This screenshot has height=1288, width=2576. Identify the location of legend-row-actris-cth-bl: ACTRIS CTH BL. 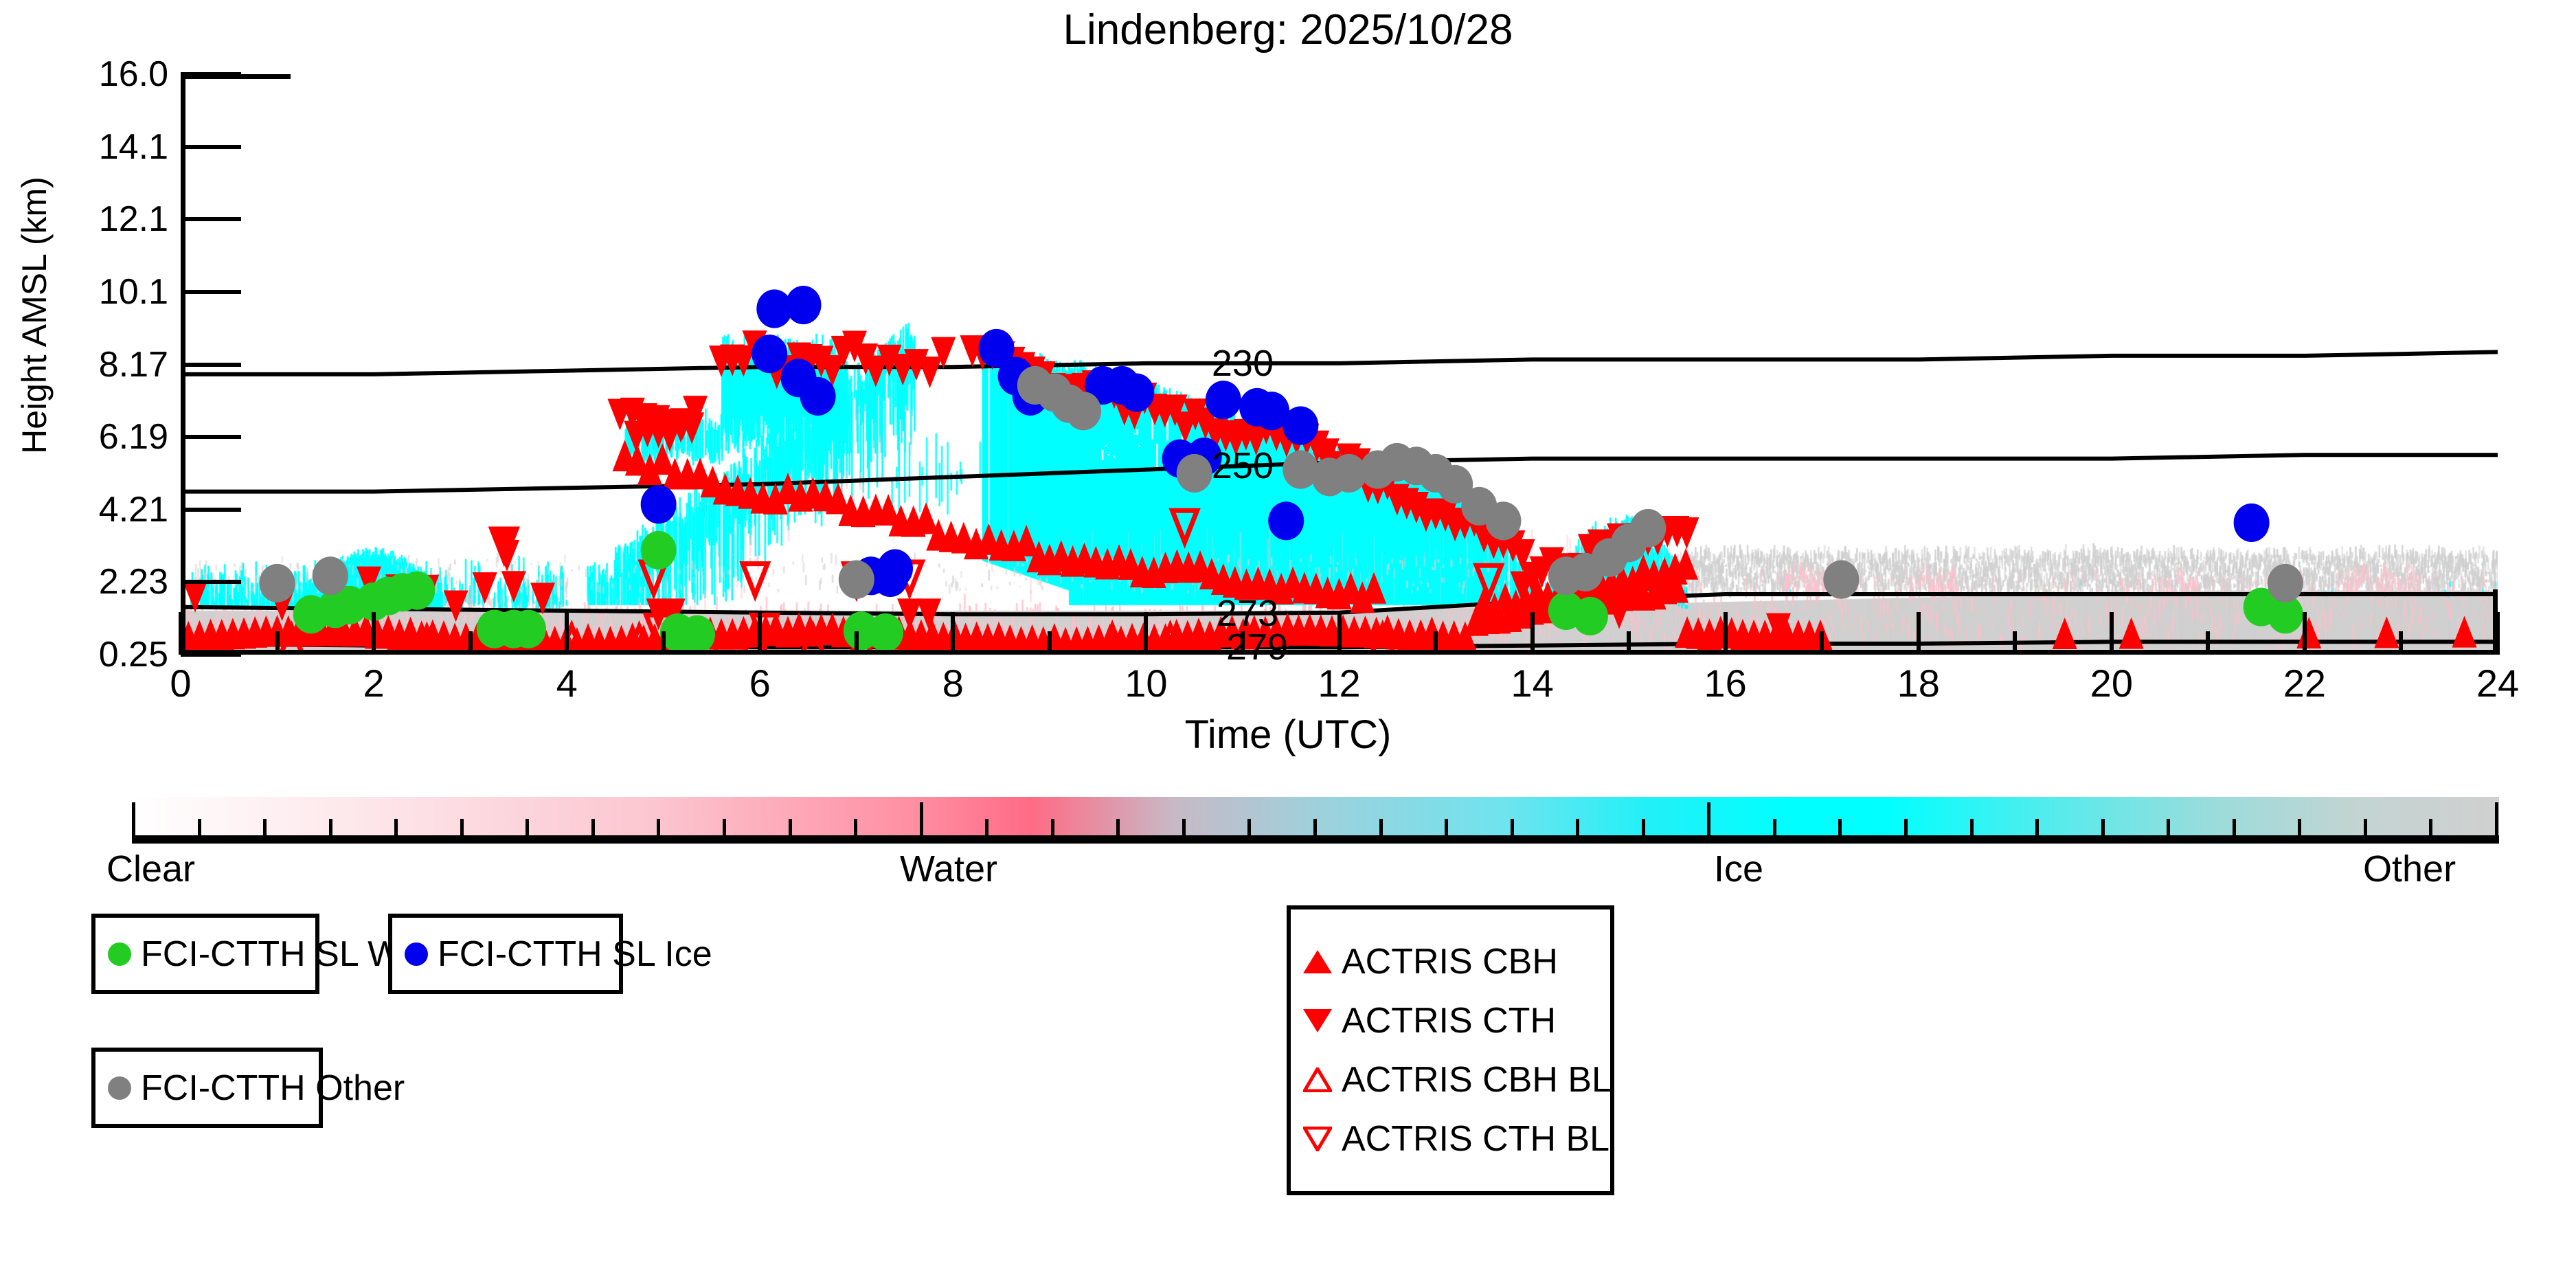
(1450, 1138).